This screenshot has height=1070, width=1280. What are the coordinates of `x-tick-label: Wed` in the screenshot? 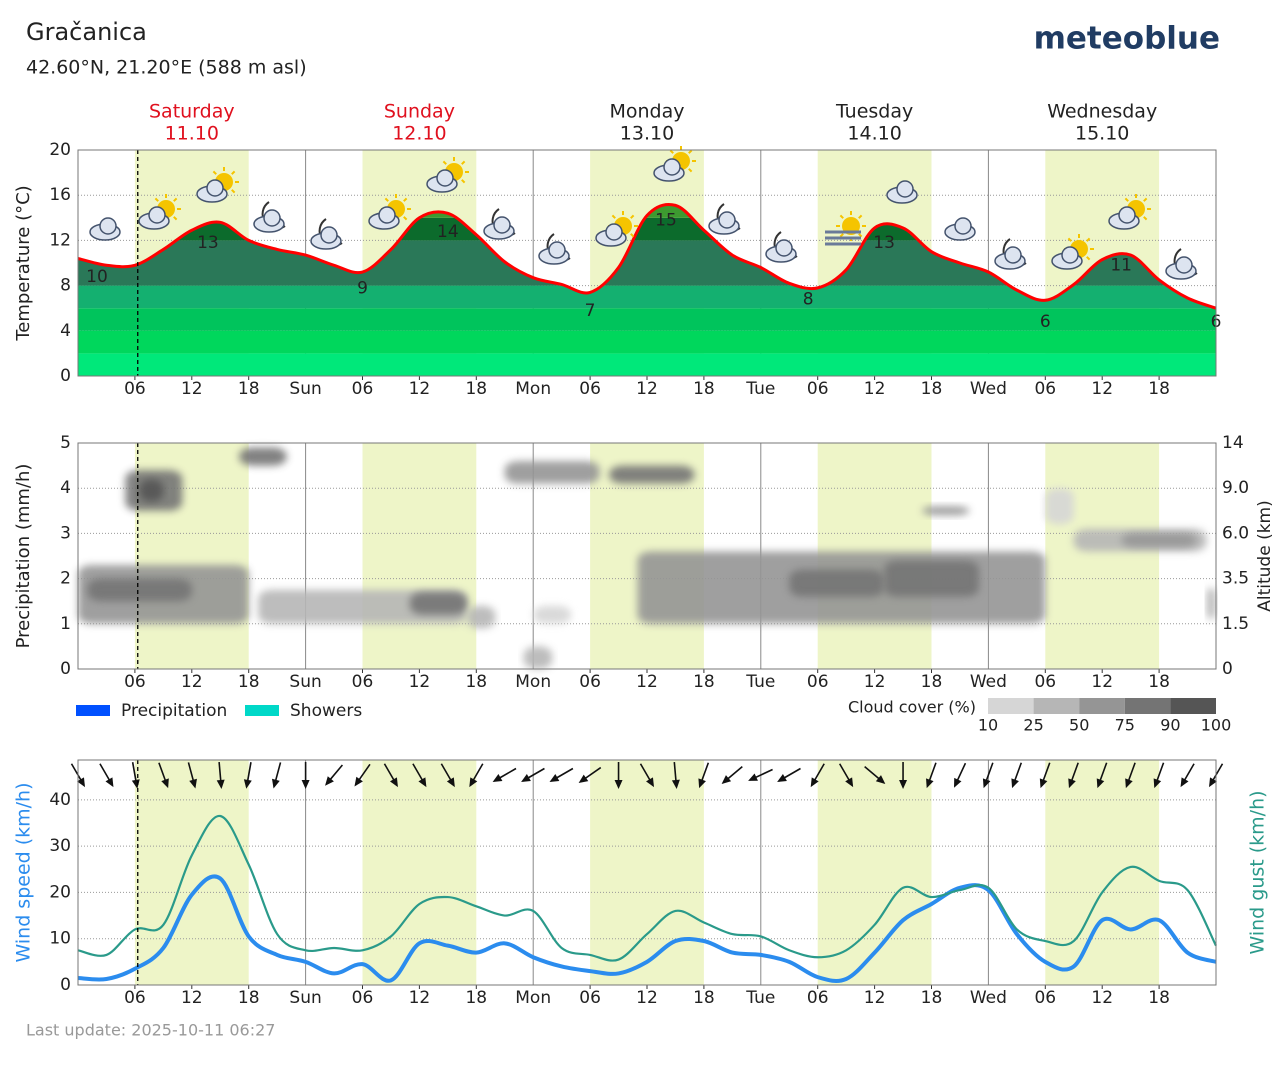 It's located at (988, 682).